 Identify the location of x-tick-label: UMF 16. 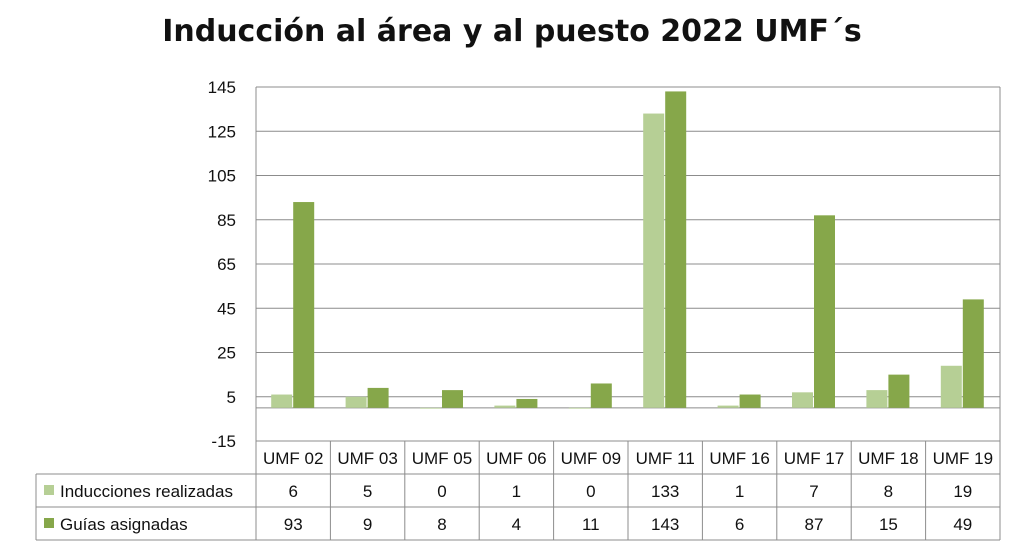
(739, 458).